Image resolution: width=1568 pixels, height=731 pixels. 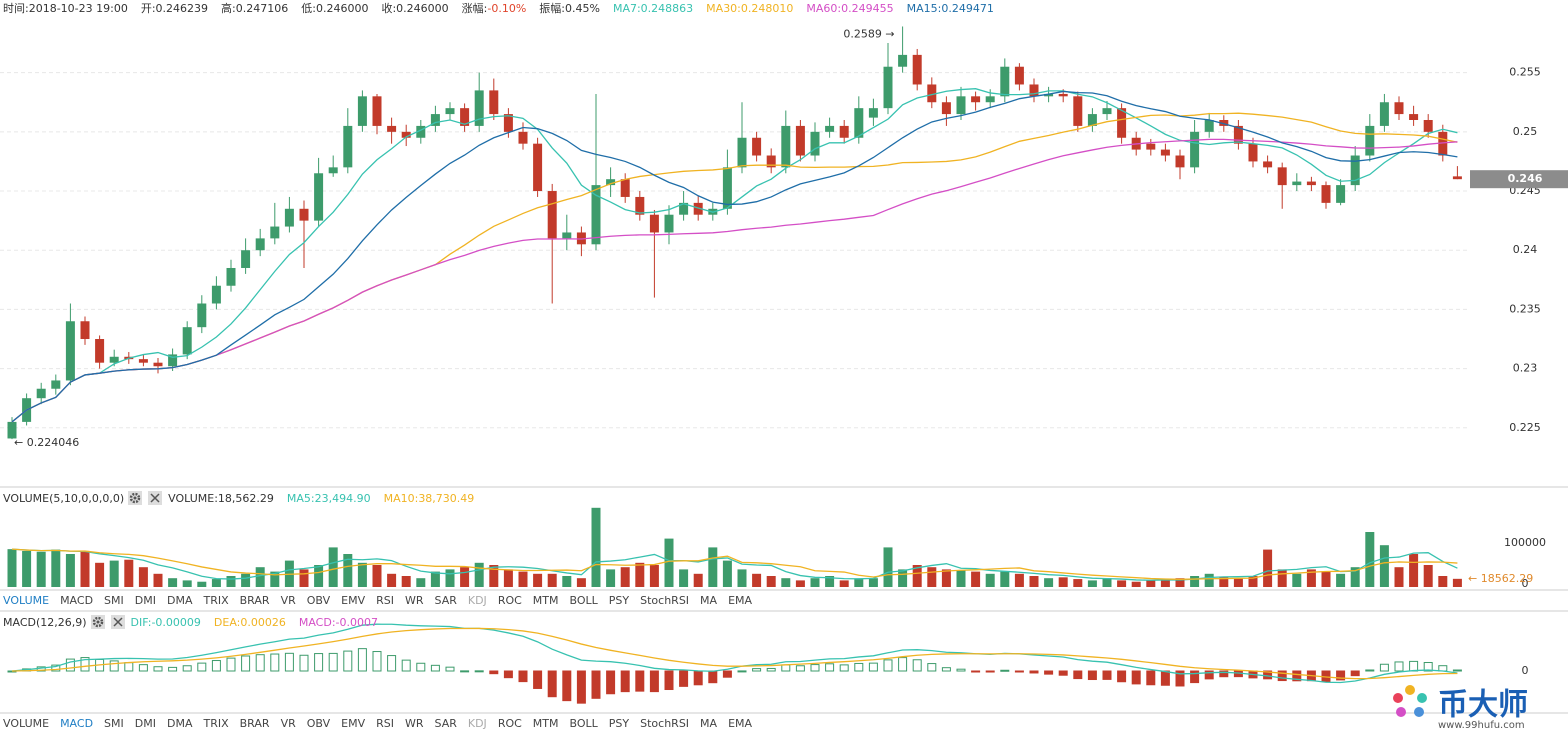 I want to click on change-label: 涨幅:, so click(x=474, y=8).